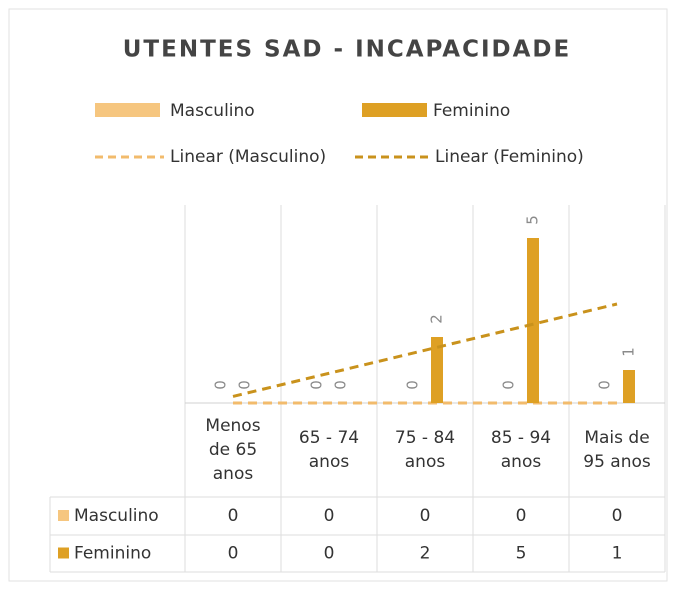 The image size is (687, 590). I want to click on data-label: 5, so click(533, 220).